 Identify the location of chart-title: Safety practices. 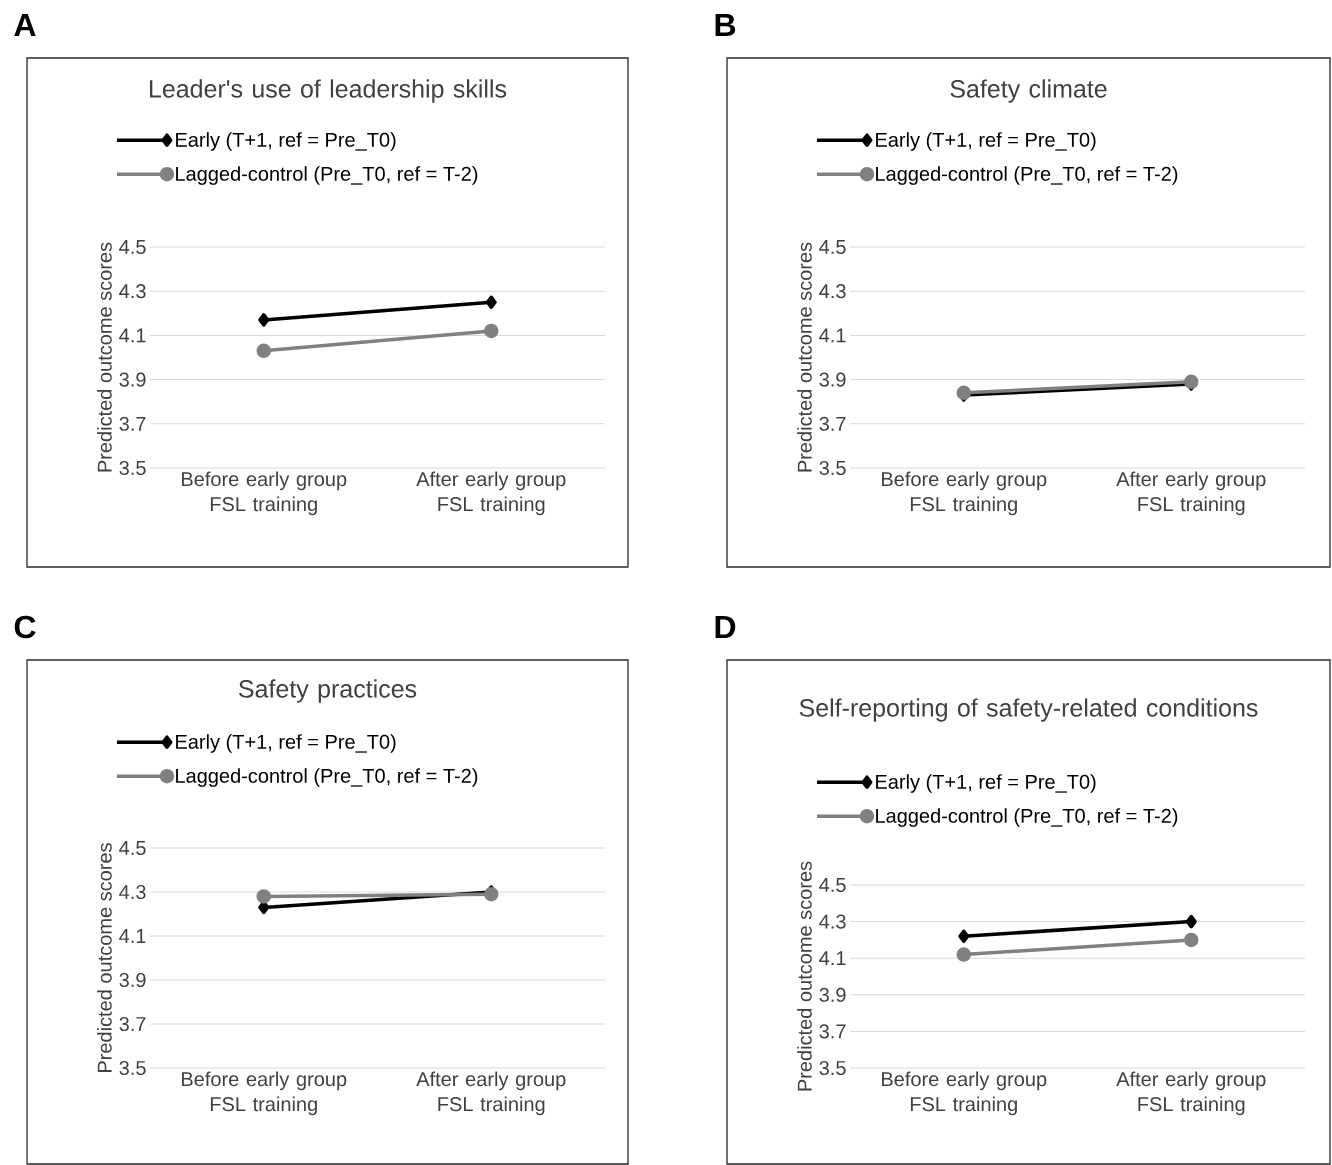
(328, 691).